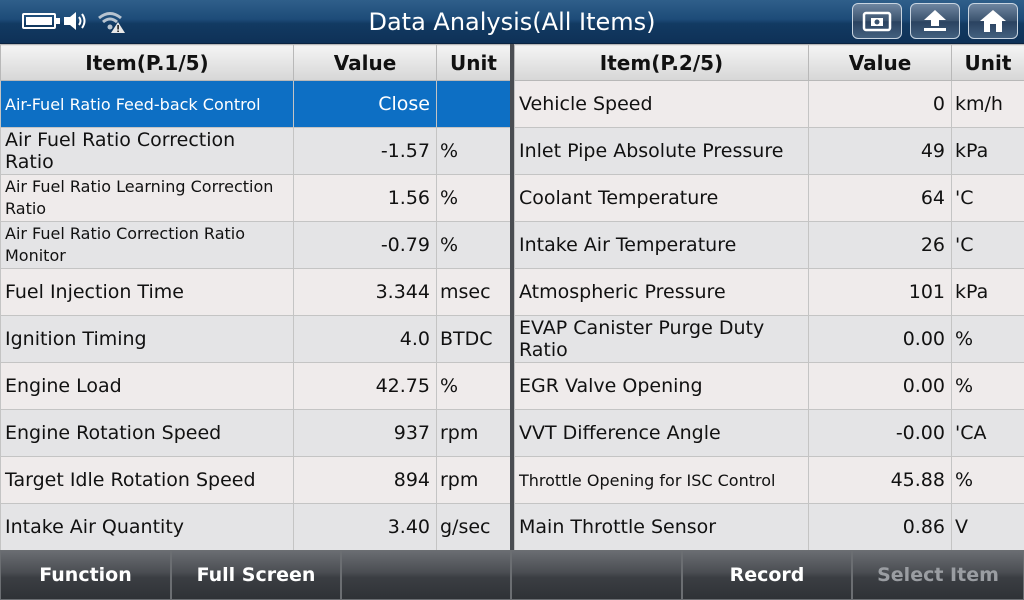  Describe the element at coordinates (85, 575) in the screenshot. I see `function-button: Function` at that location.